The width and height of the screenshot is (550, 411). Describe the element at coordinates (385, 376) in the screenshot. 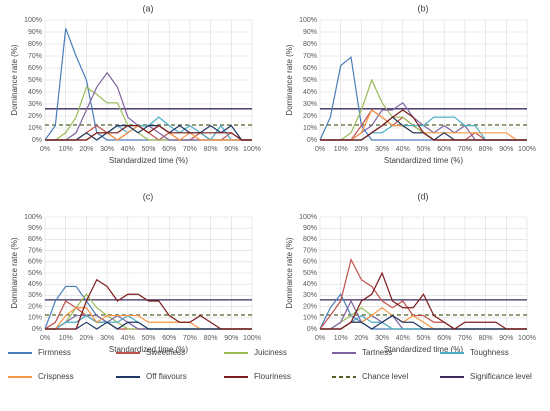

I see `legend-label: Chance level` at that location.